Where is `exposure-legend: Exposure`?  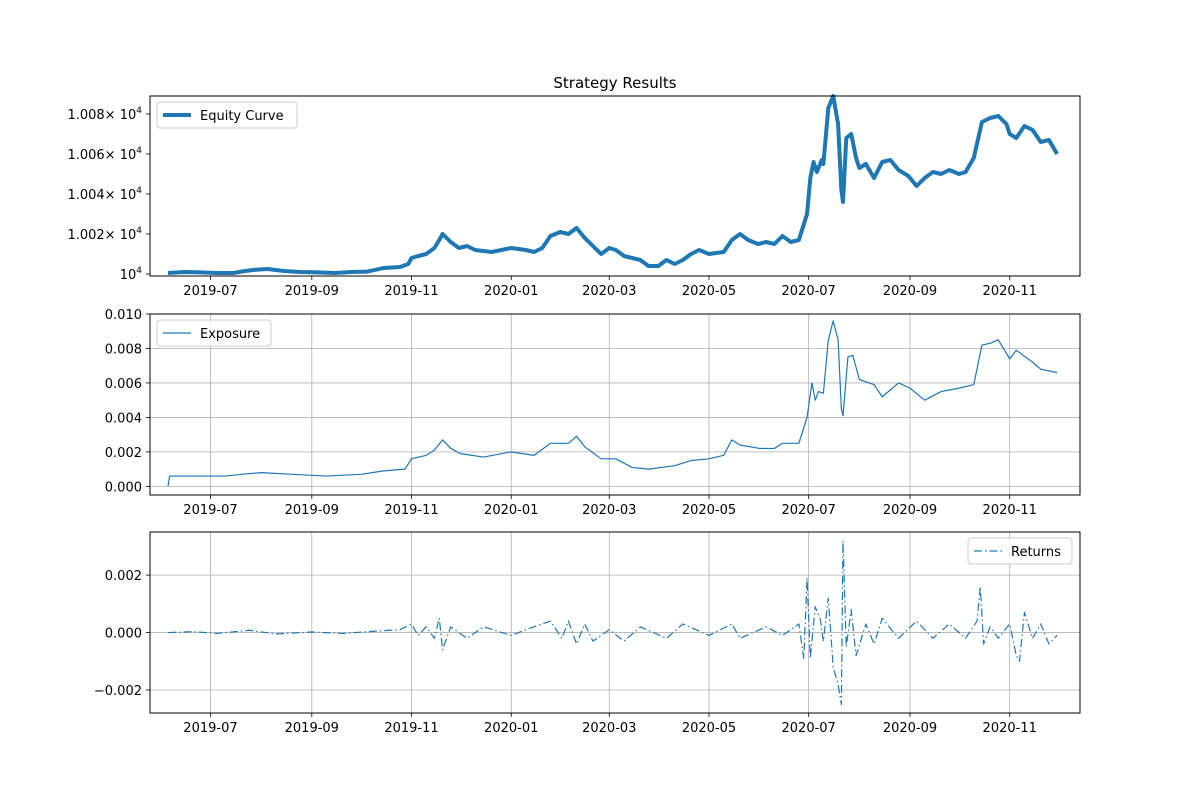 exposure-legend: Exposure is located at coordinates (214, 333).